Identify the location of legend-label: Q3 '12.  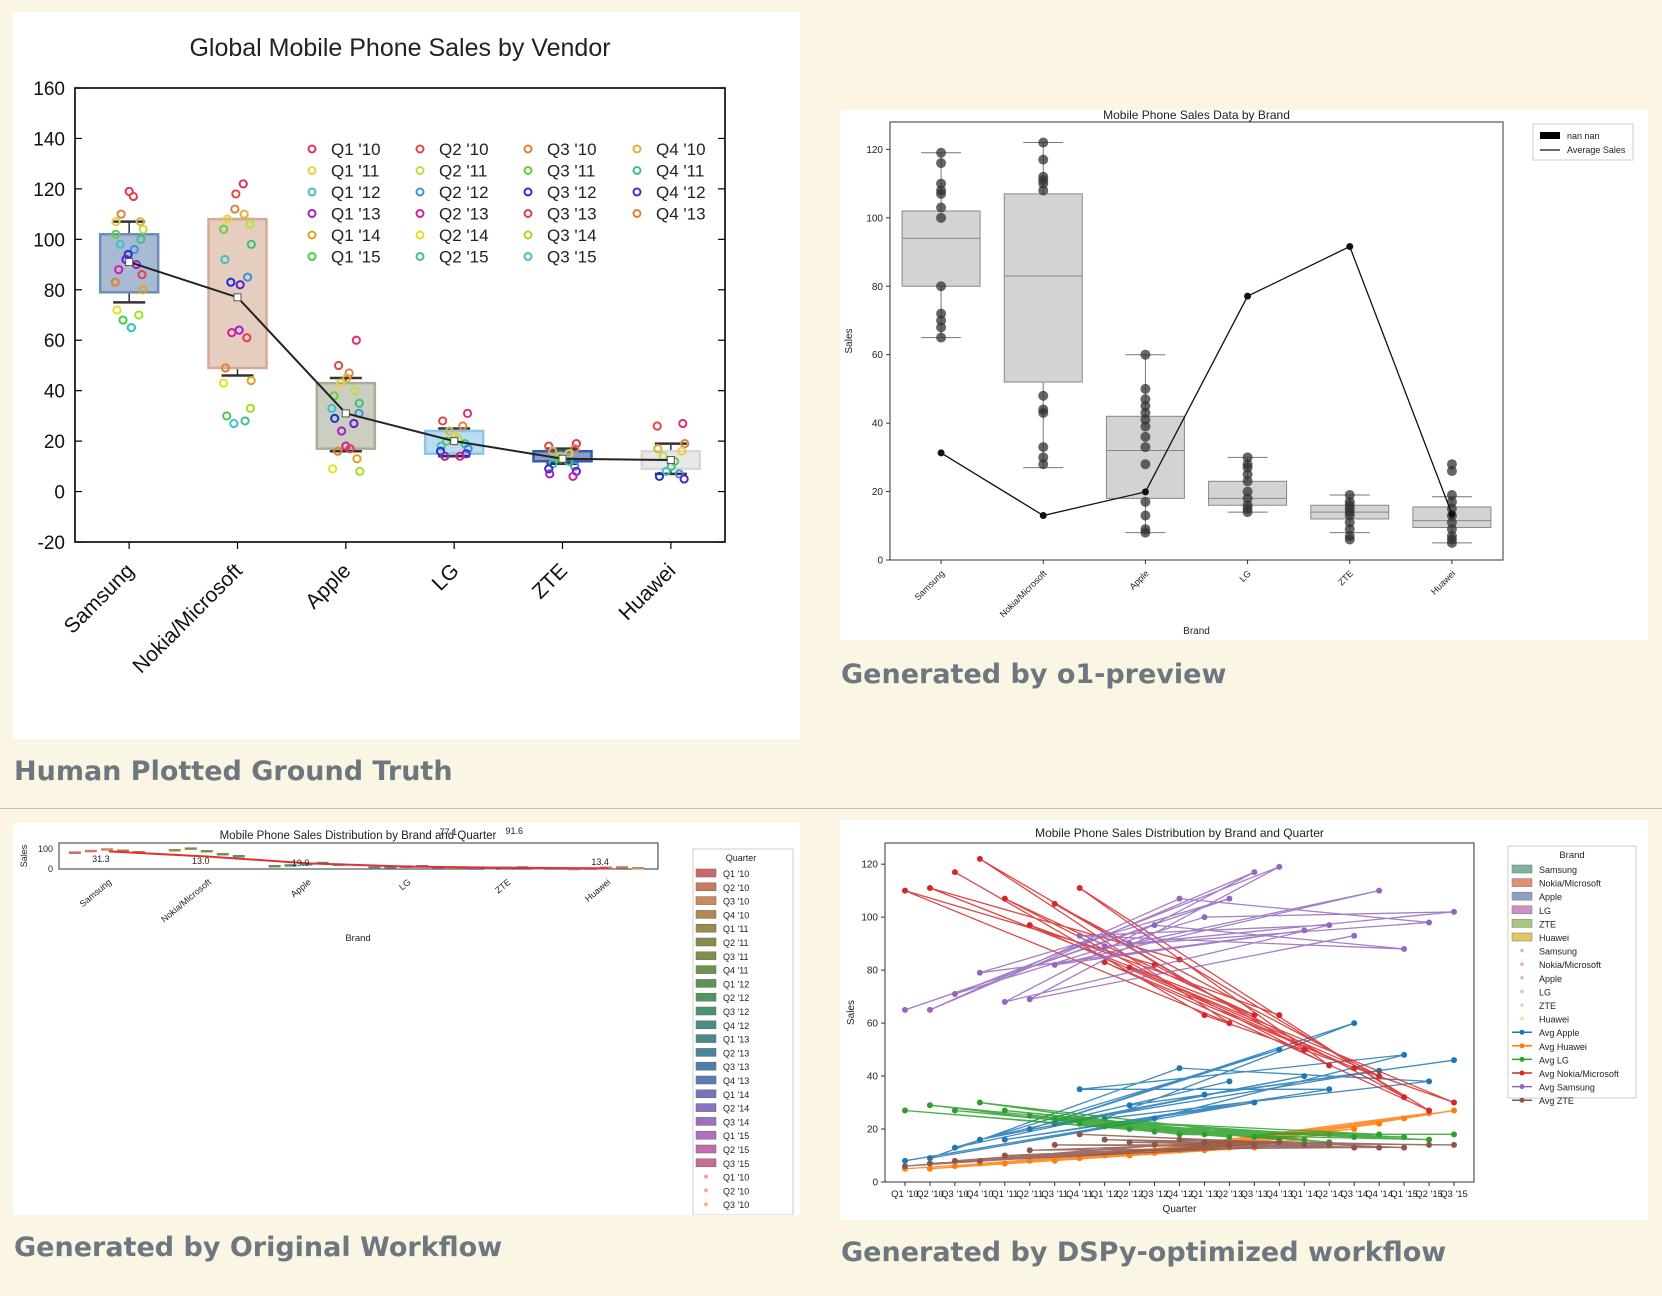
(572, 192).